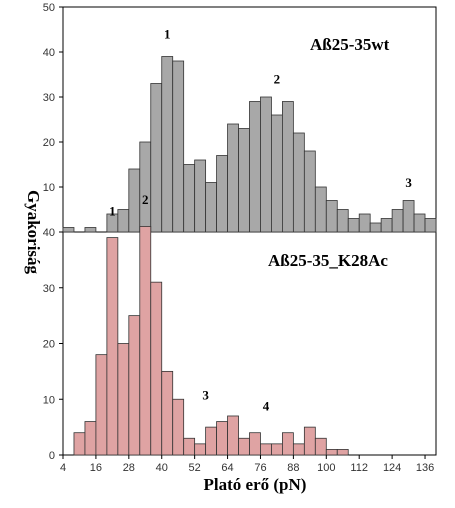  What do you see at coordinates (49, 53) in the screenshot?
I see `top-y-tick-label: 40` at bounding box center [49, 53].